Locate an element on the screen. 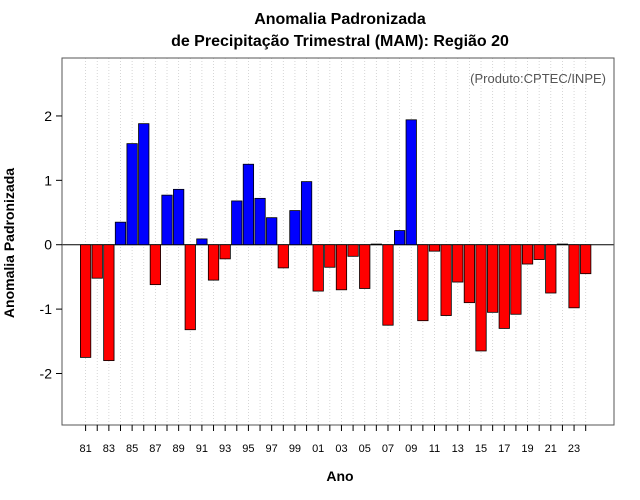  y-tick-label: 1 is located at coordinates (48, 180).